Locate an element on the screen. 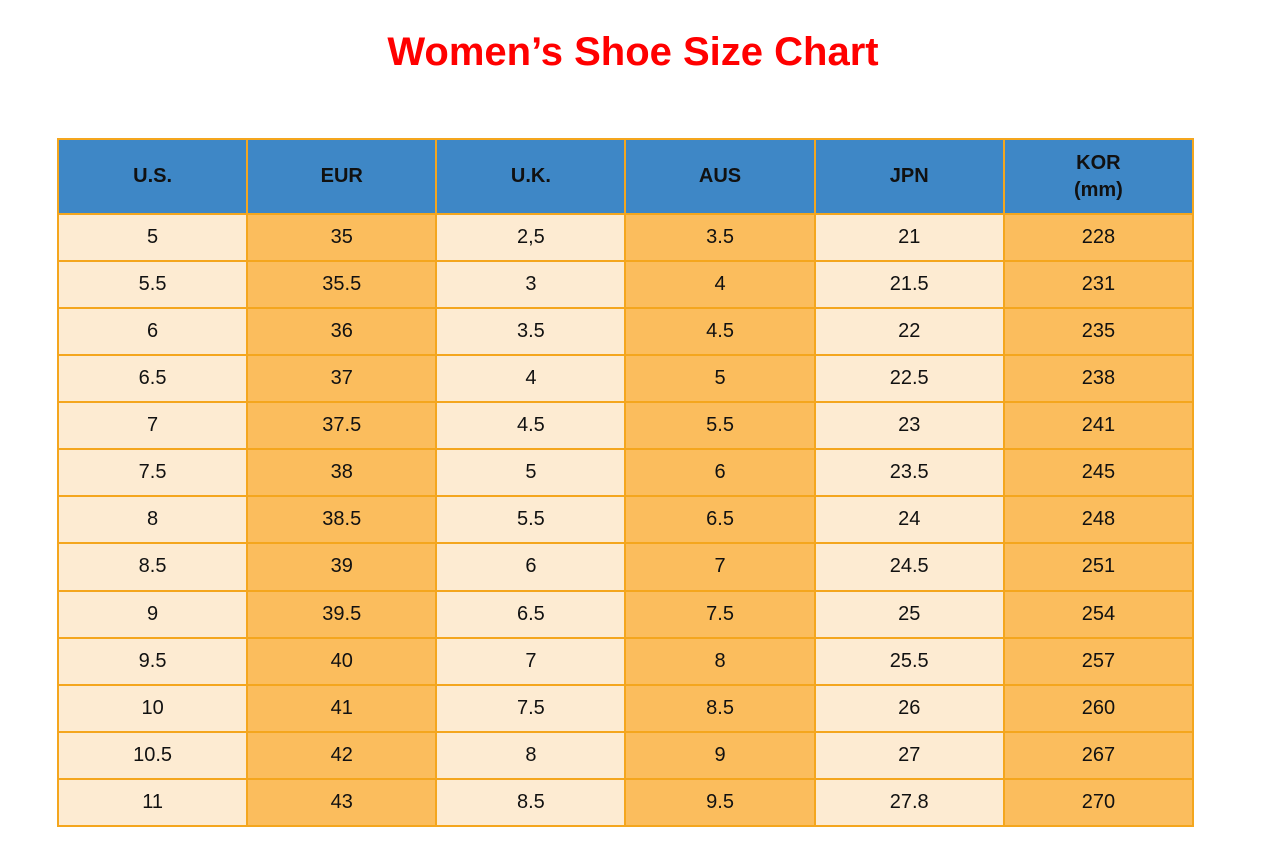 The width and height of the screenshot is (1266, 841). table-cell: 39.5 is located at coordinates (342, 614).